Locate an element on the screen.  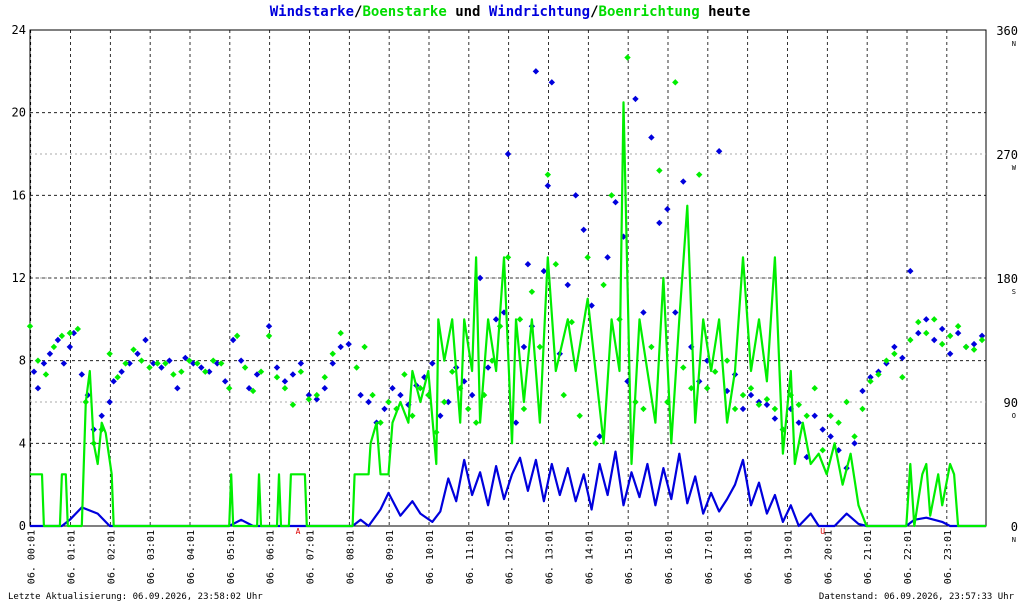
compass-label: S is located at coordinates (1014, 292).